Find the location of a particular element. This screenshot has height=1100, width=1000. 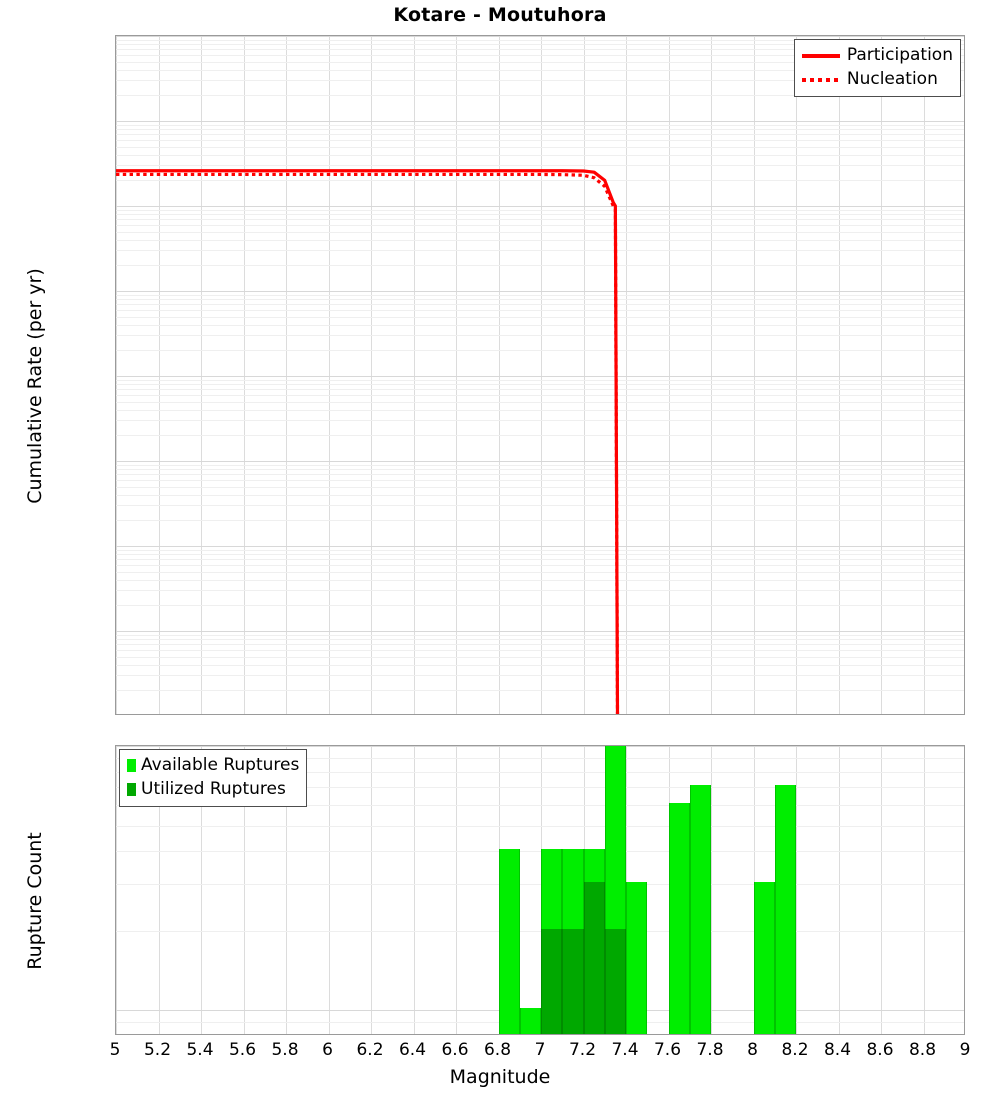

x-tick-label: 7.4 is located at coordinates (625, 1050).